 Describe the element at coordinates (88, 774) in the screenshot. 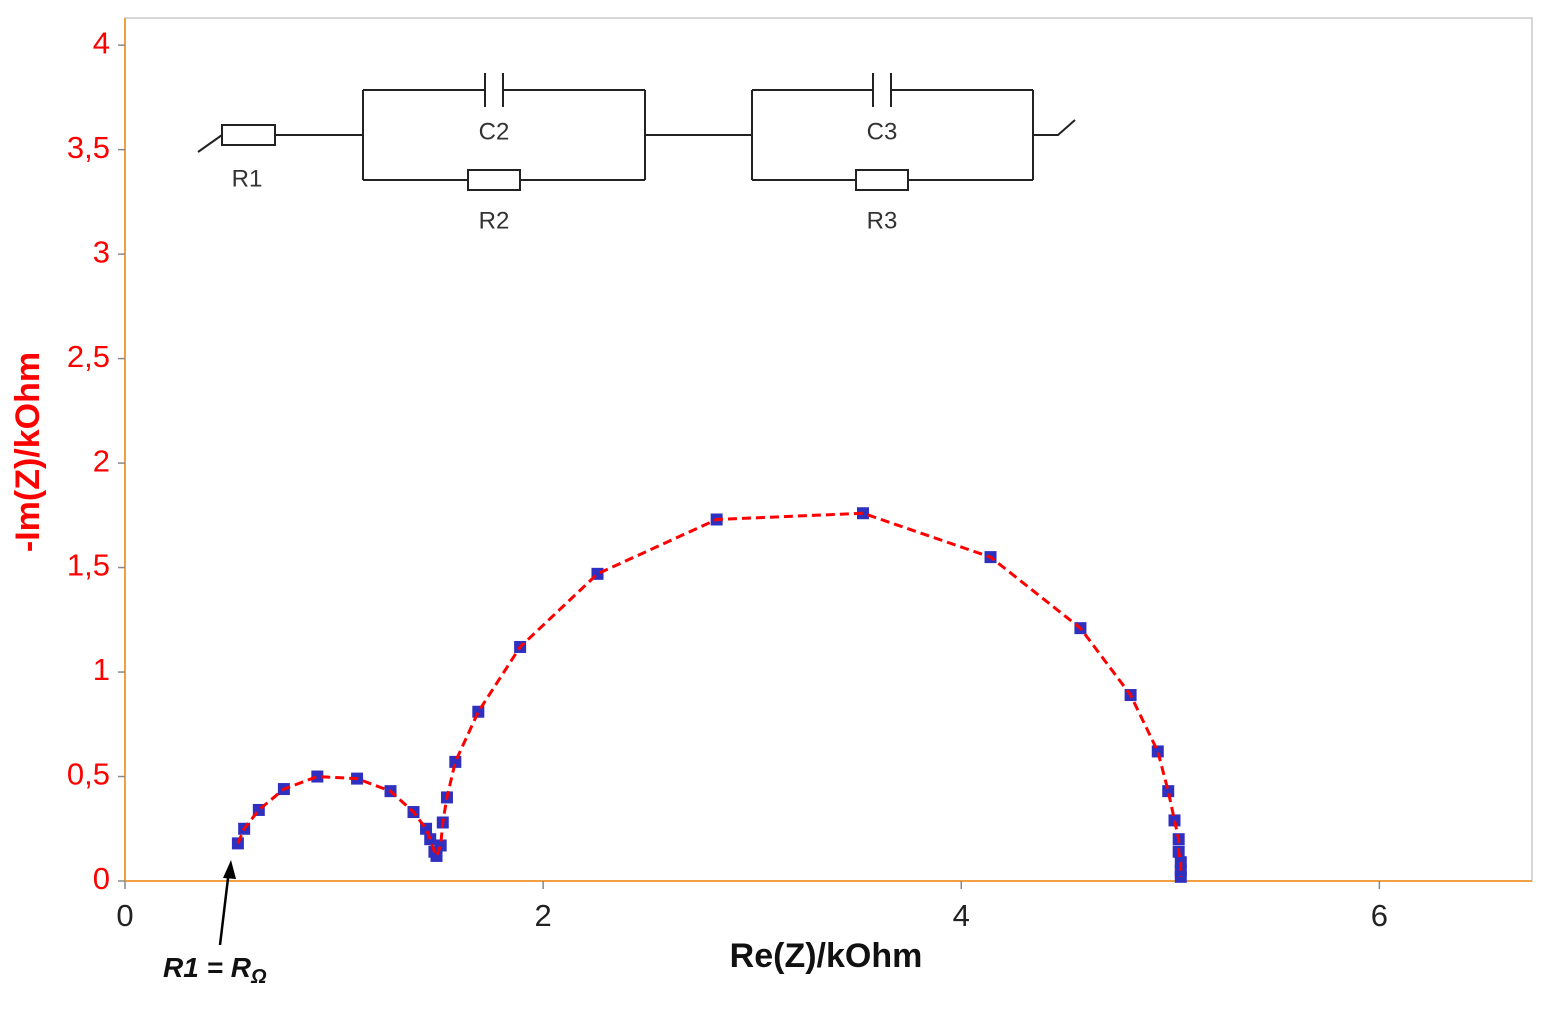

I see `y-tick-label: 0,5` at that location.